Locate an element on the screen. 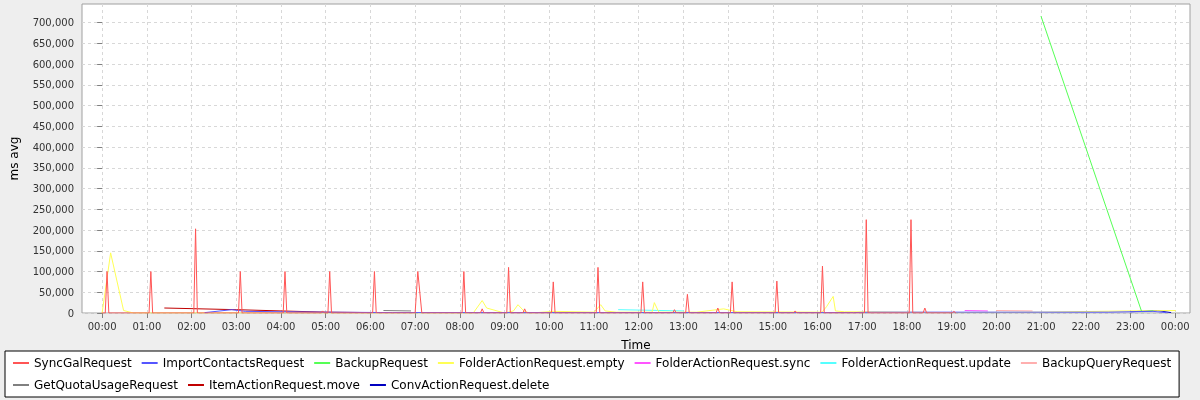  y-tick-label: 0 is located at coordinates (70, 313).